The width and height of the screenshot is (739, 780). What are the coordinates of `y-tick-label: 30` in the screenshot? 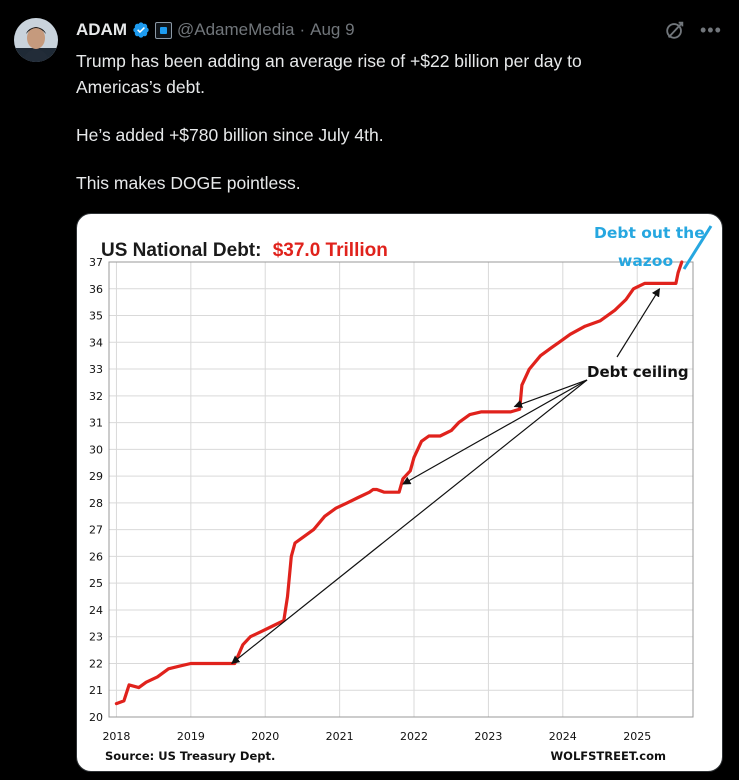 It's located at (96, 449).